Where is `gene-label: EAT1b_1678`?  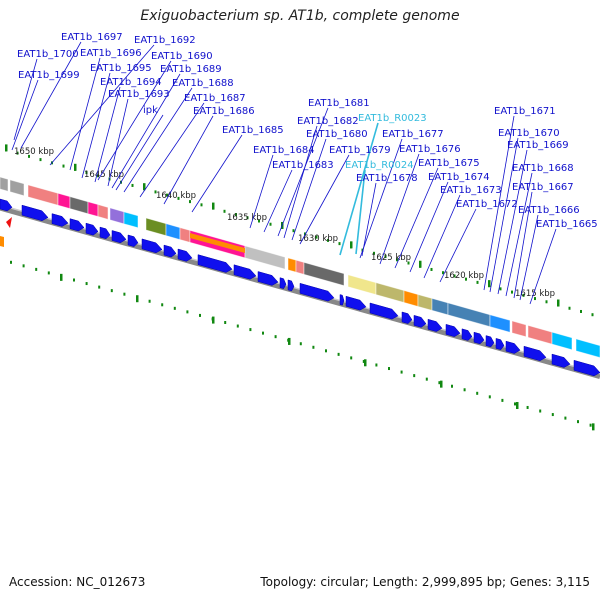
gene-label: EAT1b_1678 is located at coordinates (387, 178).